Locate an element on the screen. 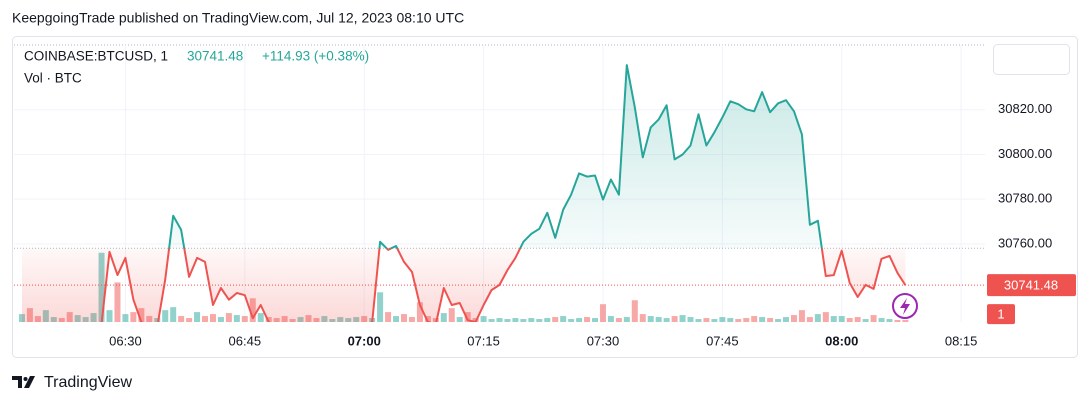 This screenshot has width=1090, height=407. lightning-icon is located at coordinates (905, 306).